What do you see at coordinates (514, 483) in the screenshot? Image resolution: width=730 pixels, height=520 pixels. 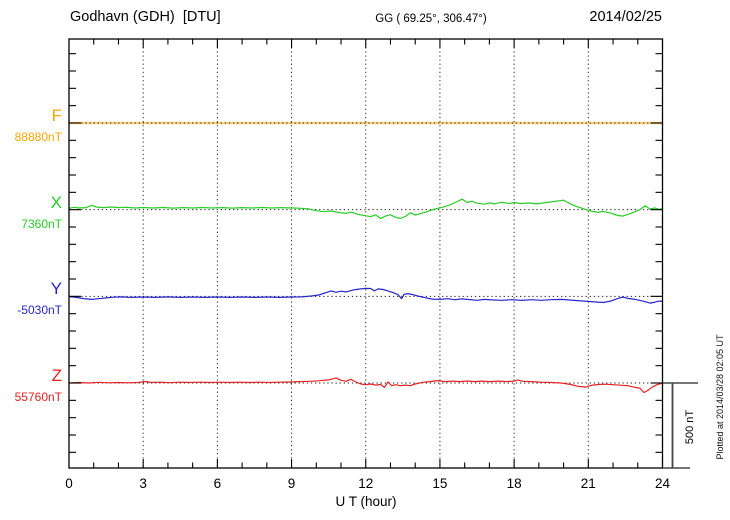 I see `x-tick-label-18: 18` at bounding box center [514, 483].